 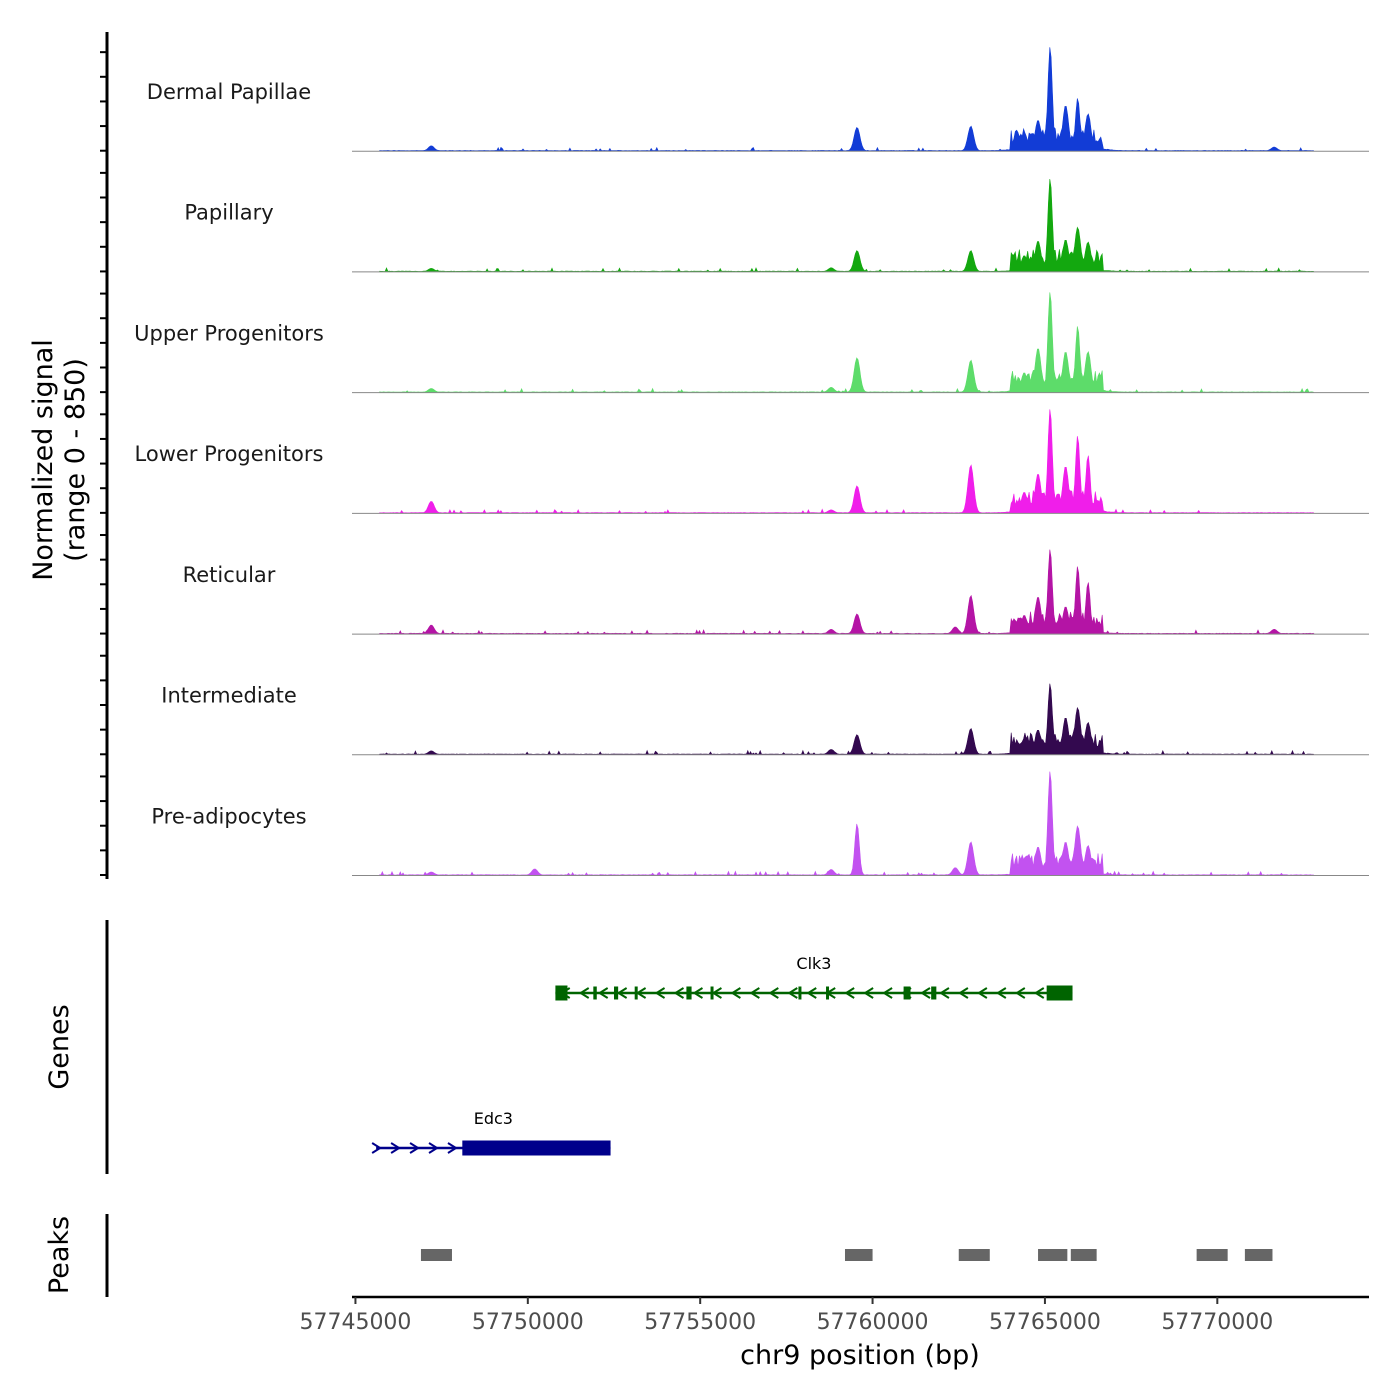 I want to click on x-tick-label: 57770000, so click(x=1217, y=1322).